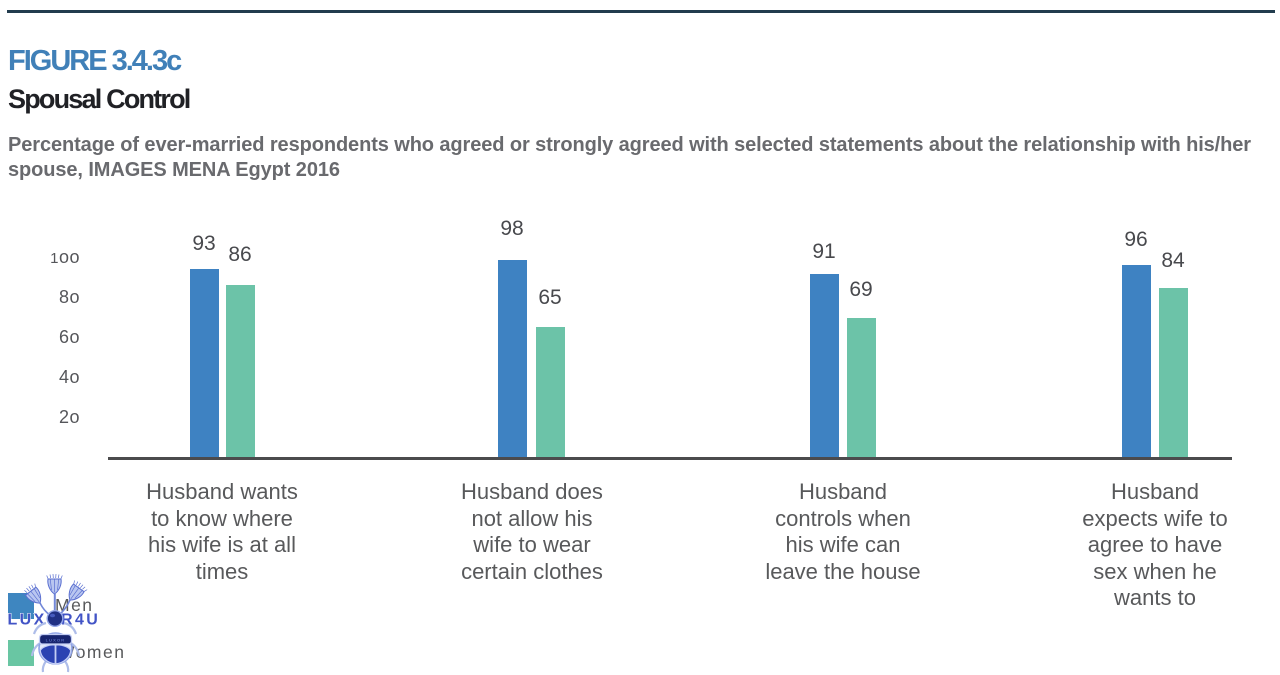  I want to click on svg-text: LUXOR, so click(56, 640).